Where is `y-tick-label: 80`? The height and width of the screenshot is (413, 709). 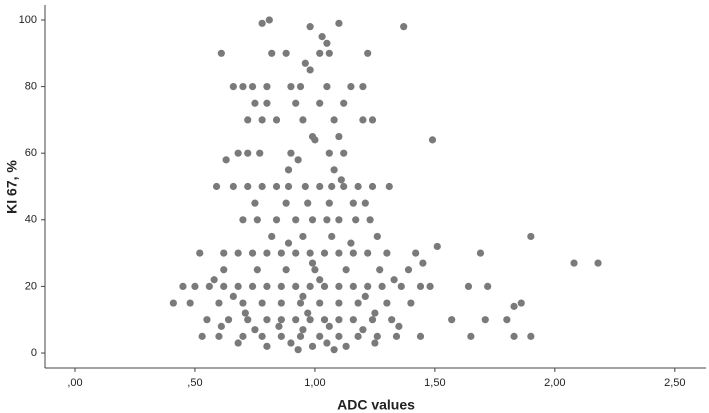
y-tick-label: 80 is located at coordinates (31, 86).